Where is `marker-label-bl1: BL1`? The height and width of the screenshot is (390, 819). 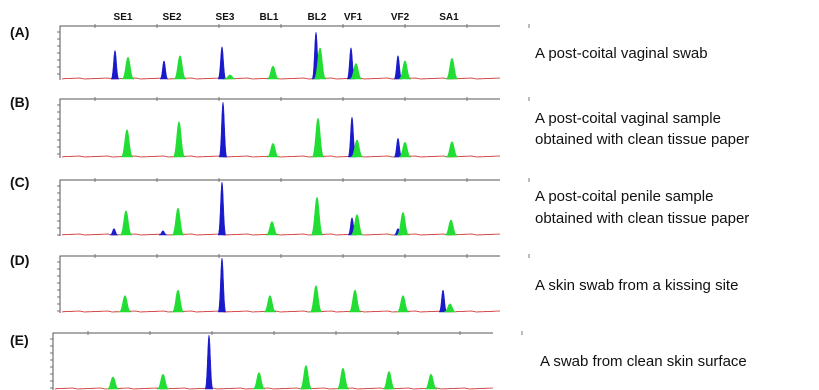
marker-label-bl1: BL1 is located at coordinates (269, 17).